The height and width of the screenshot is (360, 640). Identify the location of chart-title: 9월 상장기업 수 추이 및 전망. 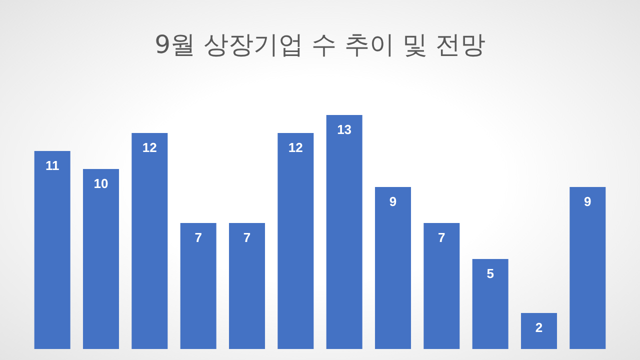
(320, 45).